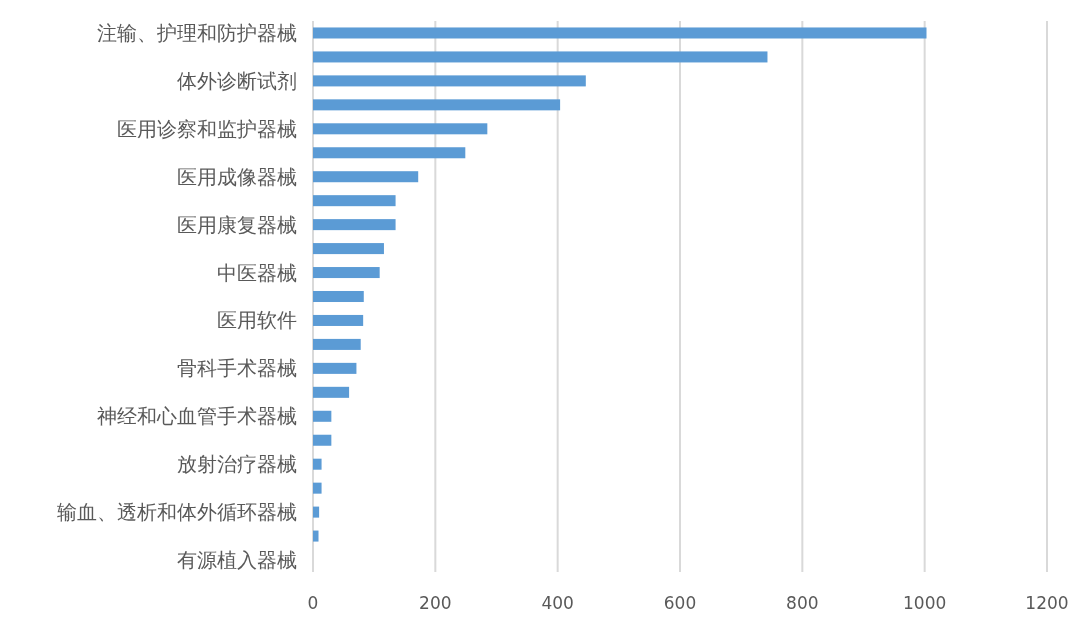 The image size is (1080, 623). I want to click on y-tick-label: 神经和心血管手术器械, so click(197, 416).